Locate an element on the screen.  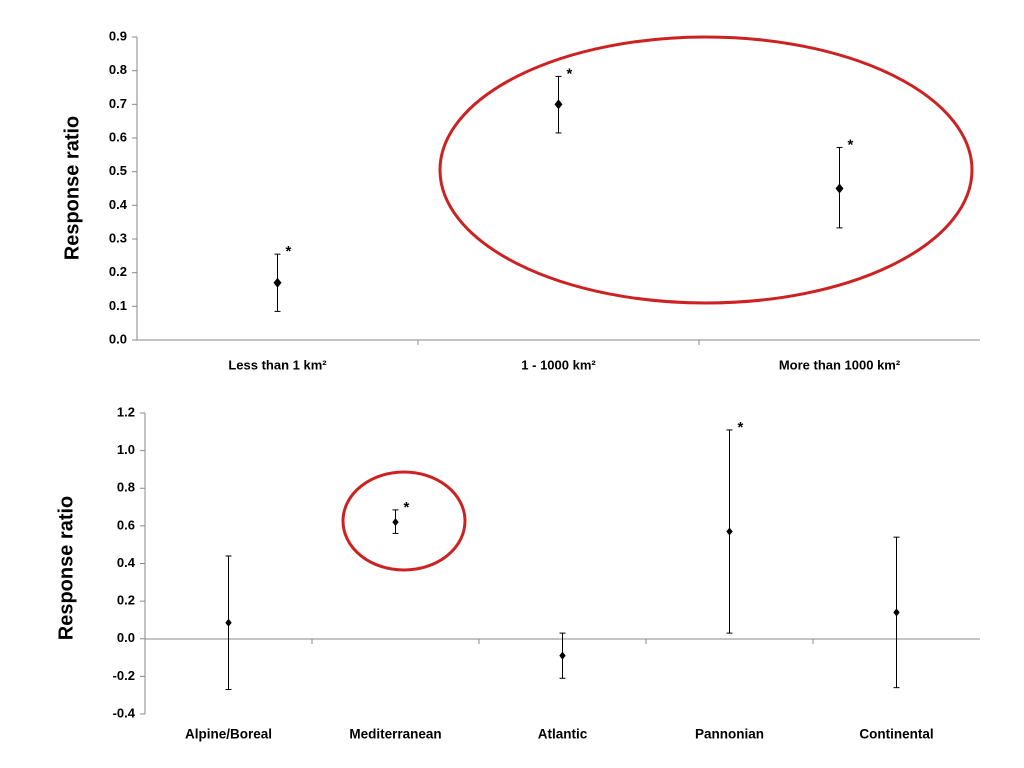
chart2-highlight-ellipse is located at coordinates (404, 521).